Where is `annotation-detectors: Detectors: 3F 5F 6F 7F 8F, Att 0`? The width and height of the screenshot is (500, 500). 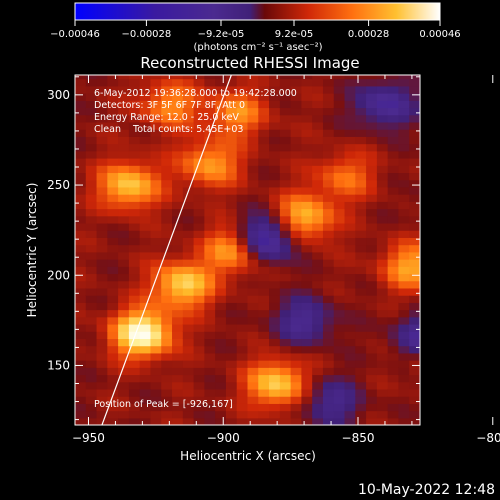 annotation-detectors: Detectors: 3F 5F 6F 7F 8F, Att 0 is located at coordinates (169, 105).